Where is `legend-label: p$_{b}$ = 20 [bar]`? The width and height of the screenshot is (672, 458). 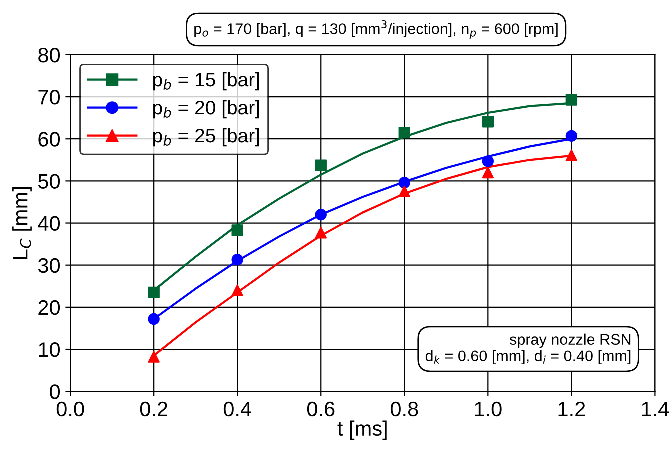
legend-label: p$_{b}$ = 20 [bar] is located at coordinates (206, 109).